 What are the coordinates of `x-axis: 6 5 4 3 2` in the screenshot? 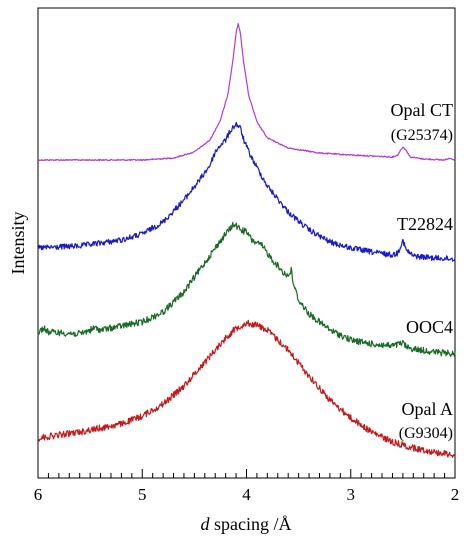 It's located at (247, 486).